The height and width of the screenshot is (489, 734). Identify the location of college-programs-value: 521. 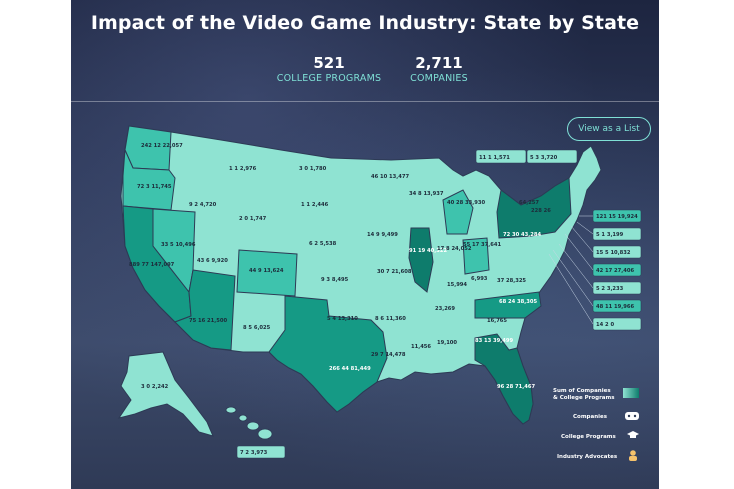
(329, 63).